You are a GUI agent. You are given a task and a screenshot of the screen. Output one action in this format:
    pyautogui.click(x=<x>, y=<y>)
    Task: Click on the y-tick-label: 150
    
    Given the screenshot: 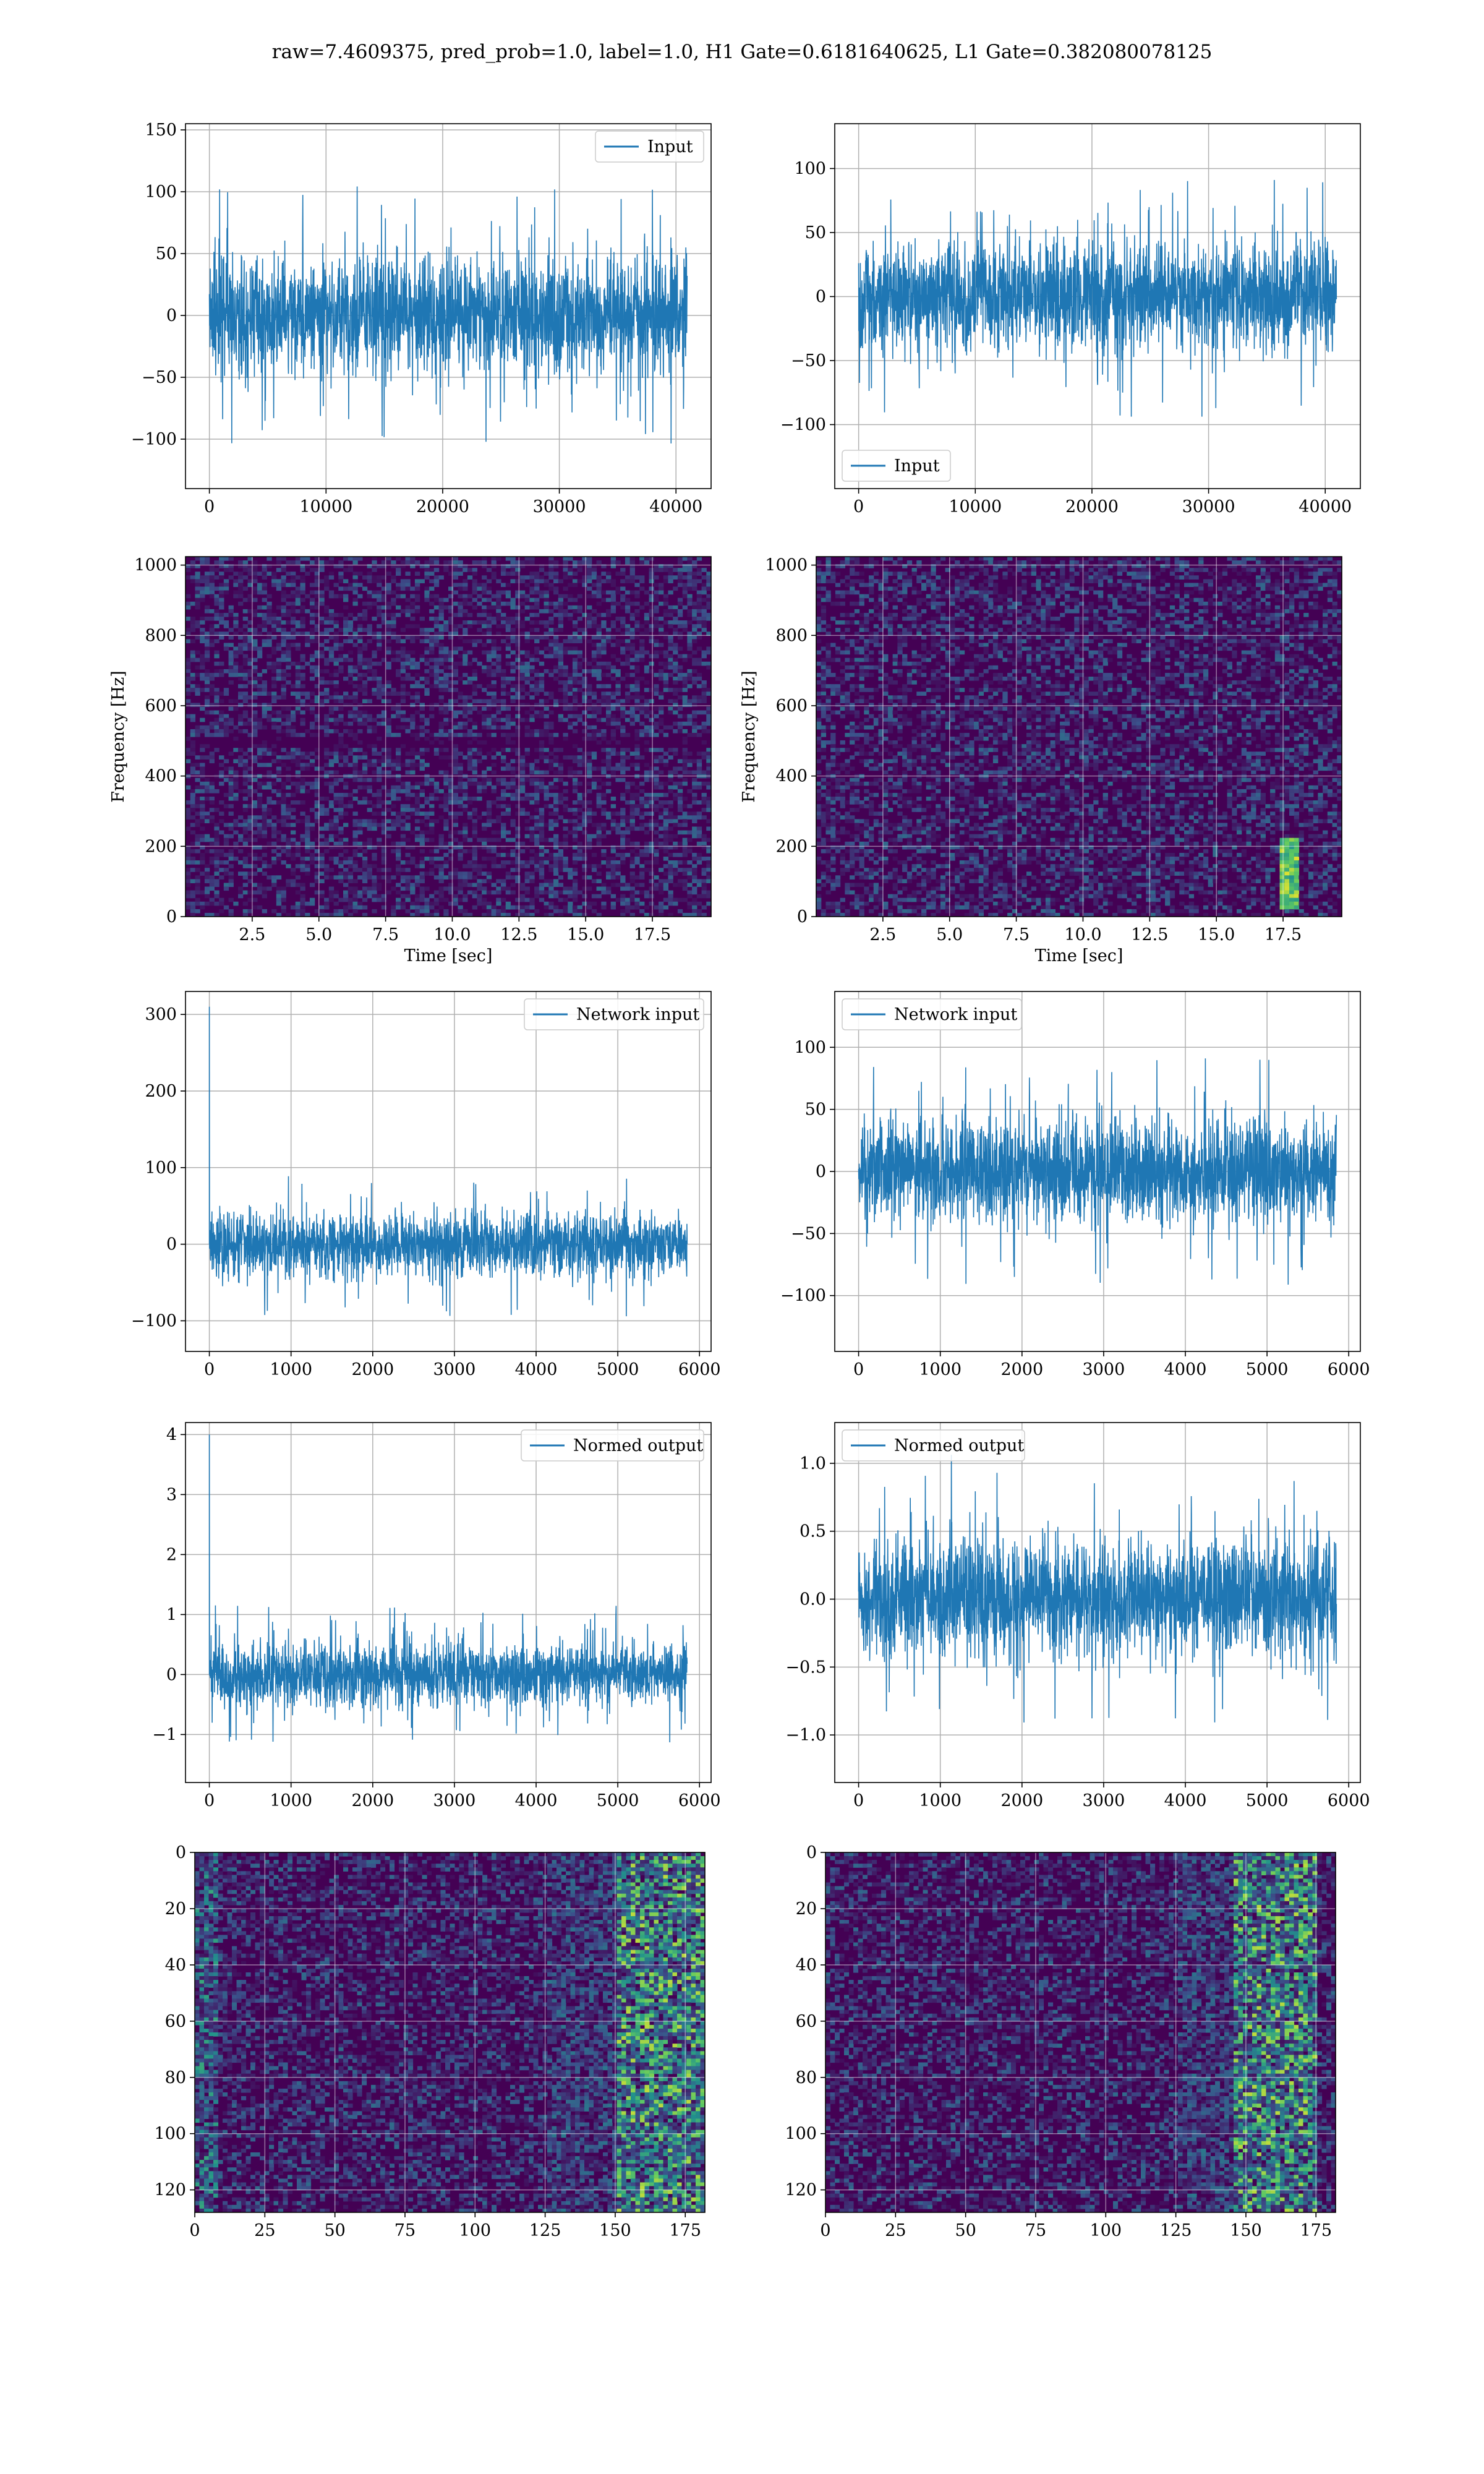 What is the action you would take?
    pyautogui.click(x=161, y=130)
    